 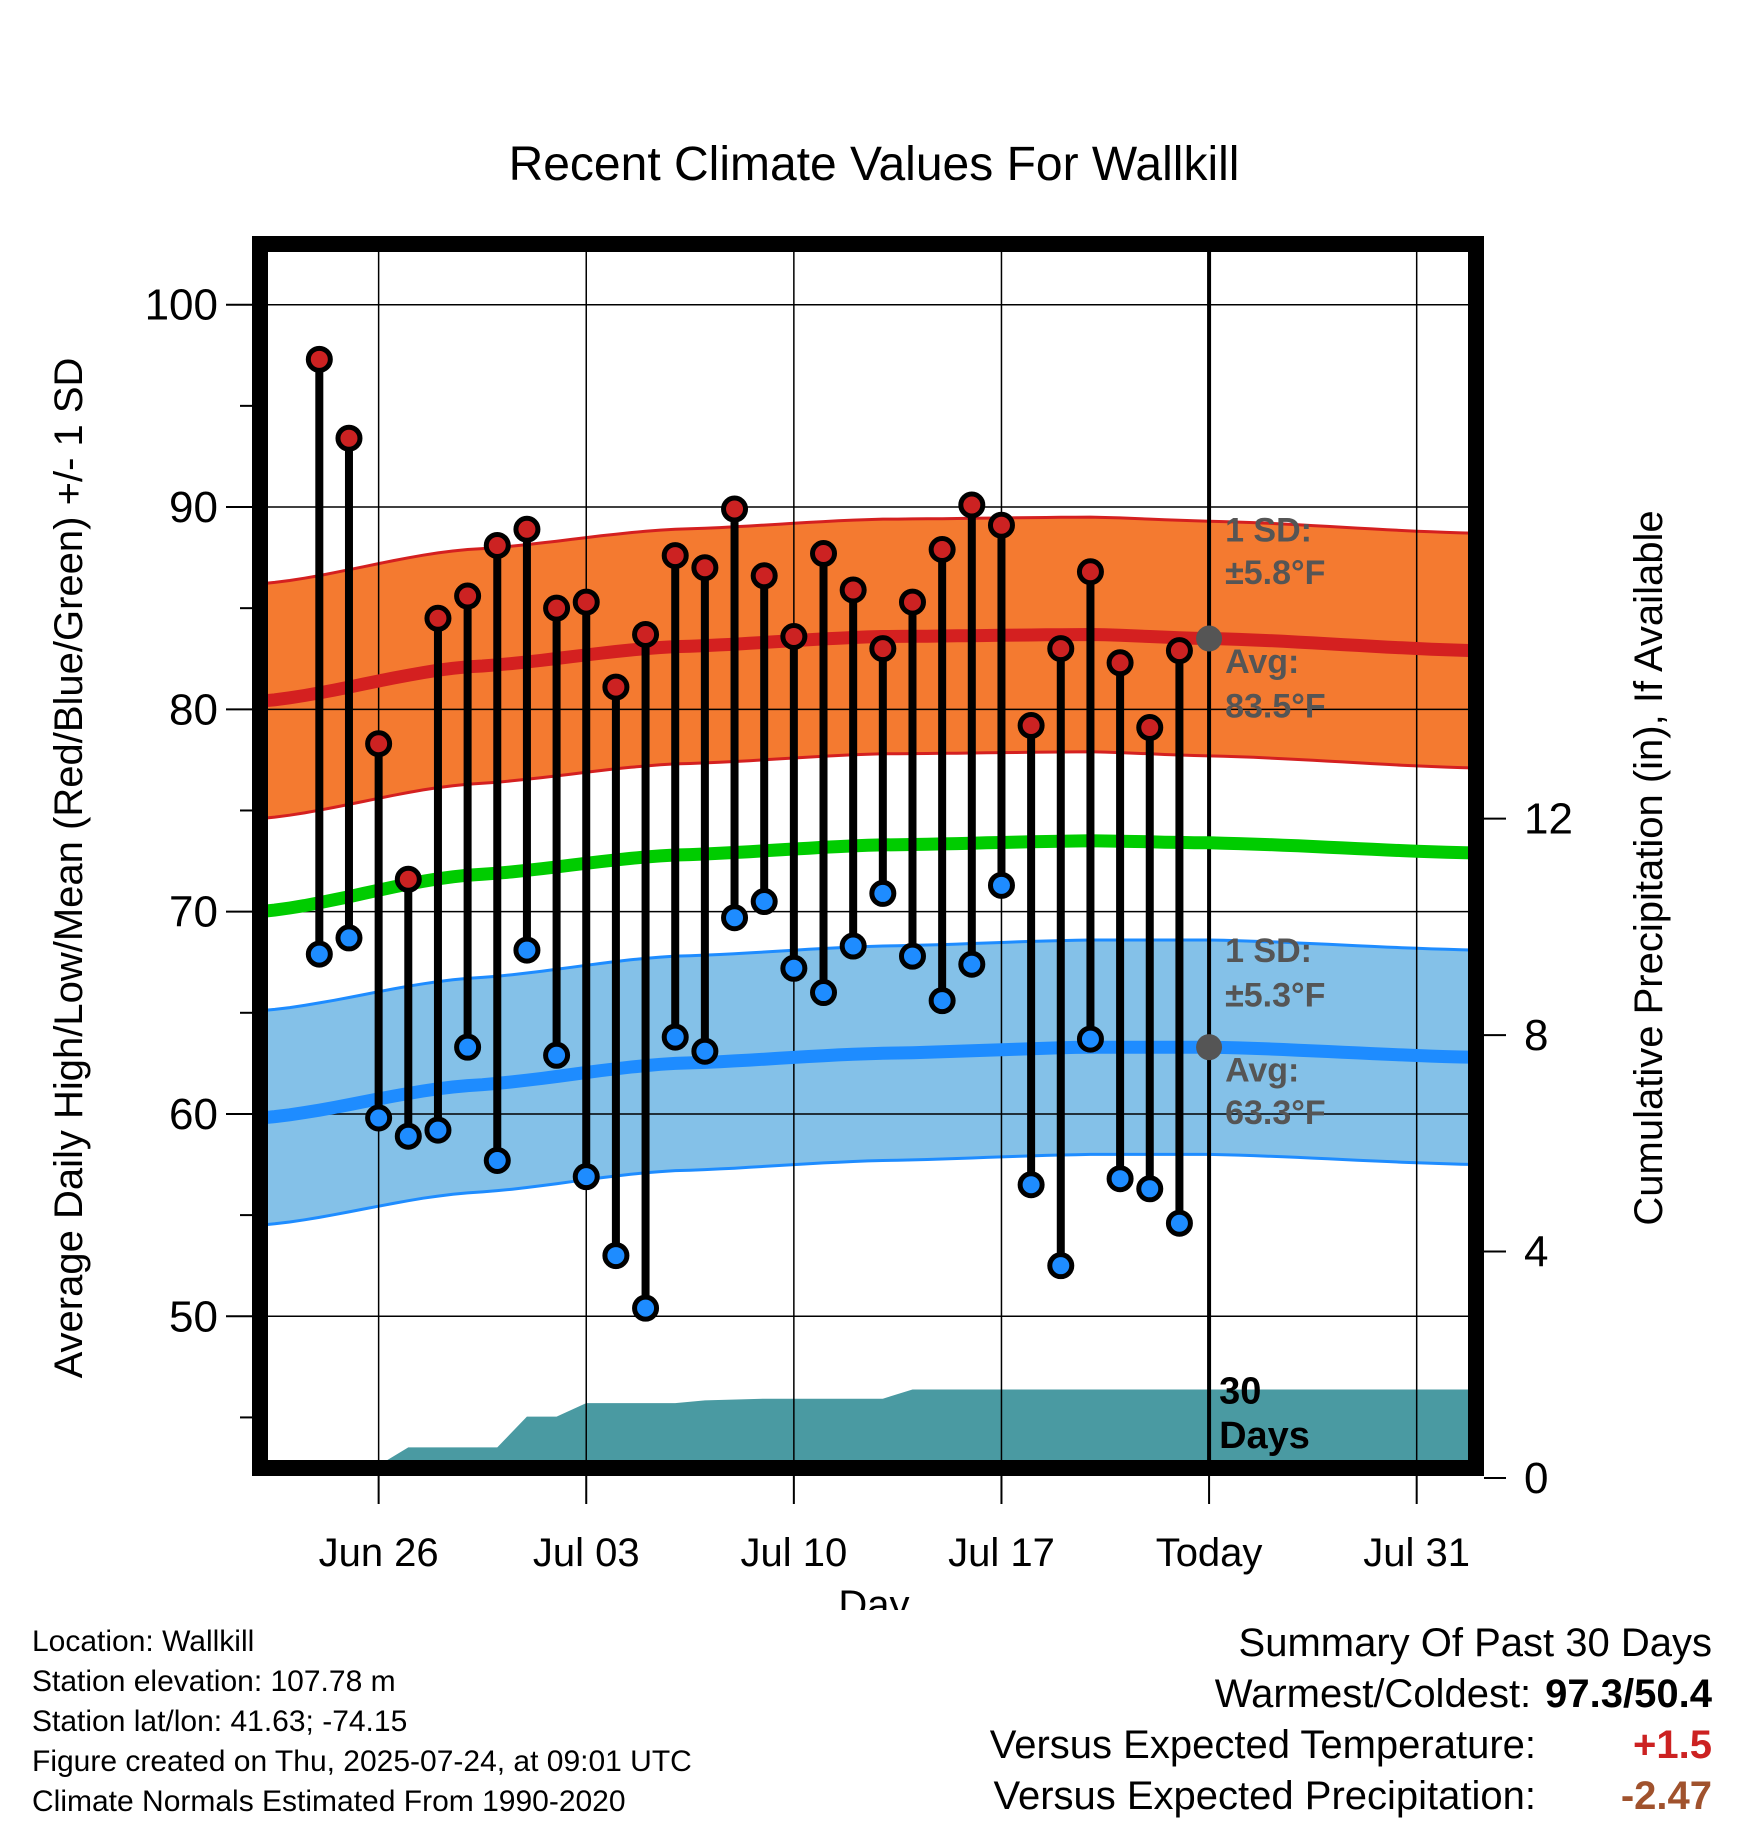 I want to click on x-tick-label: Jul 10, so click(x=793, y=1553).